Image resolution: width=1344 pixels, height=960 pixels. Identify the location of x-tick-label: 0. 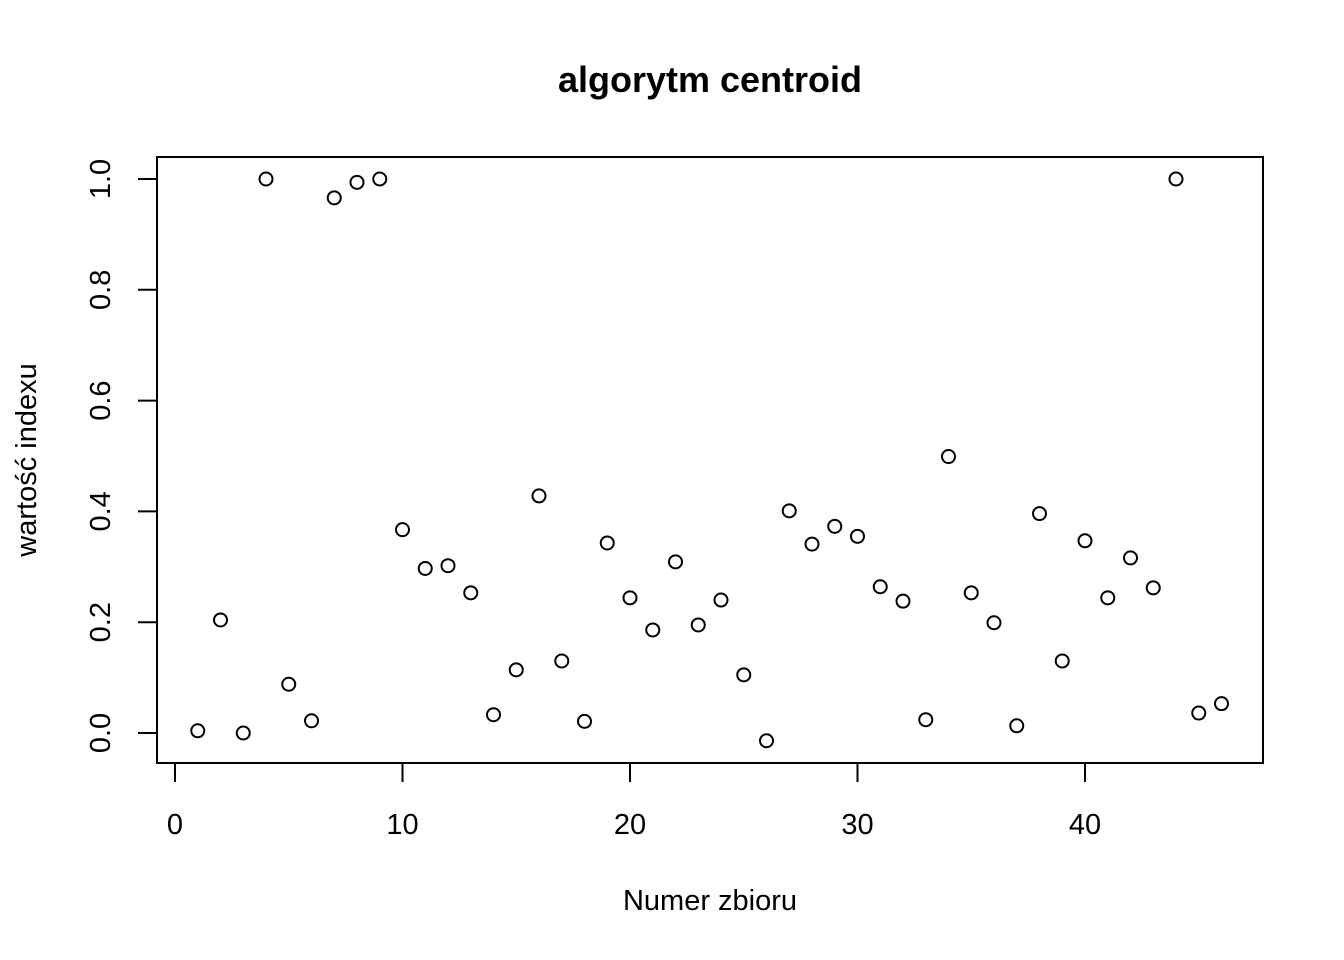
(175, 825).